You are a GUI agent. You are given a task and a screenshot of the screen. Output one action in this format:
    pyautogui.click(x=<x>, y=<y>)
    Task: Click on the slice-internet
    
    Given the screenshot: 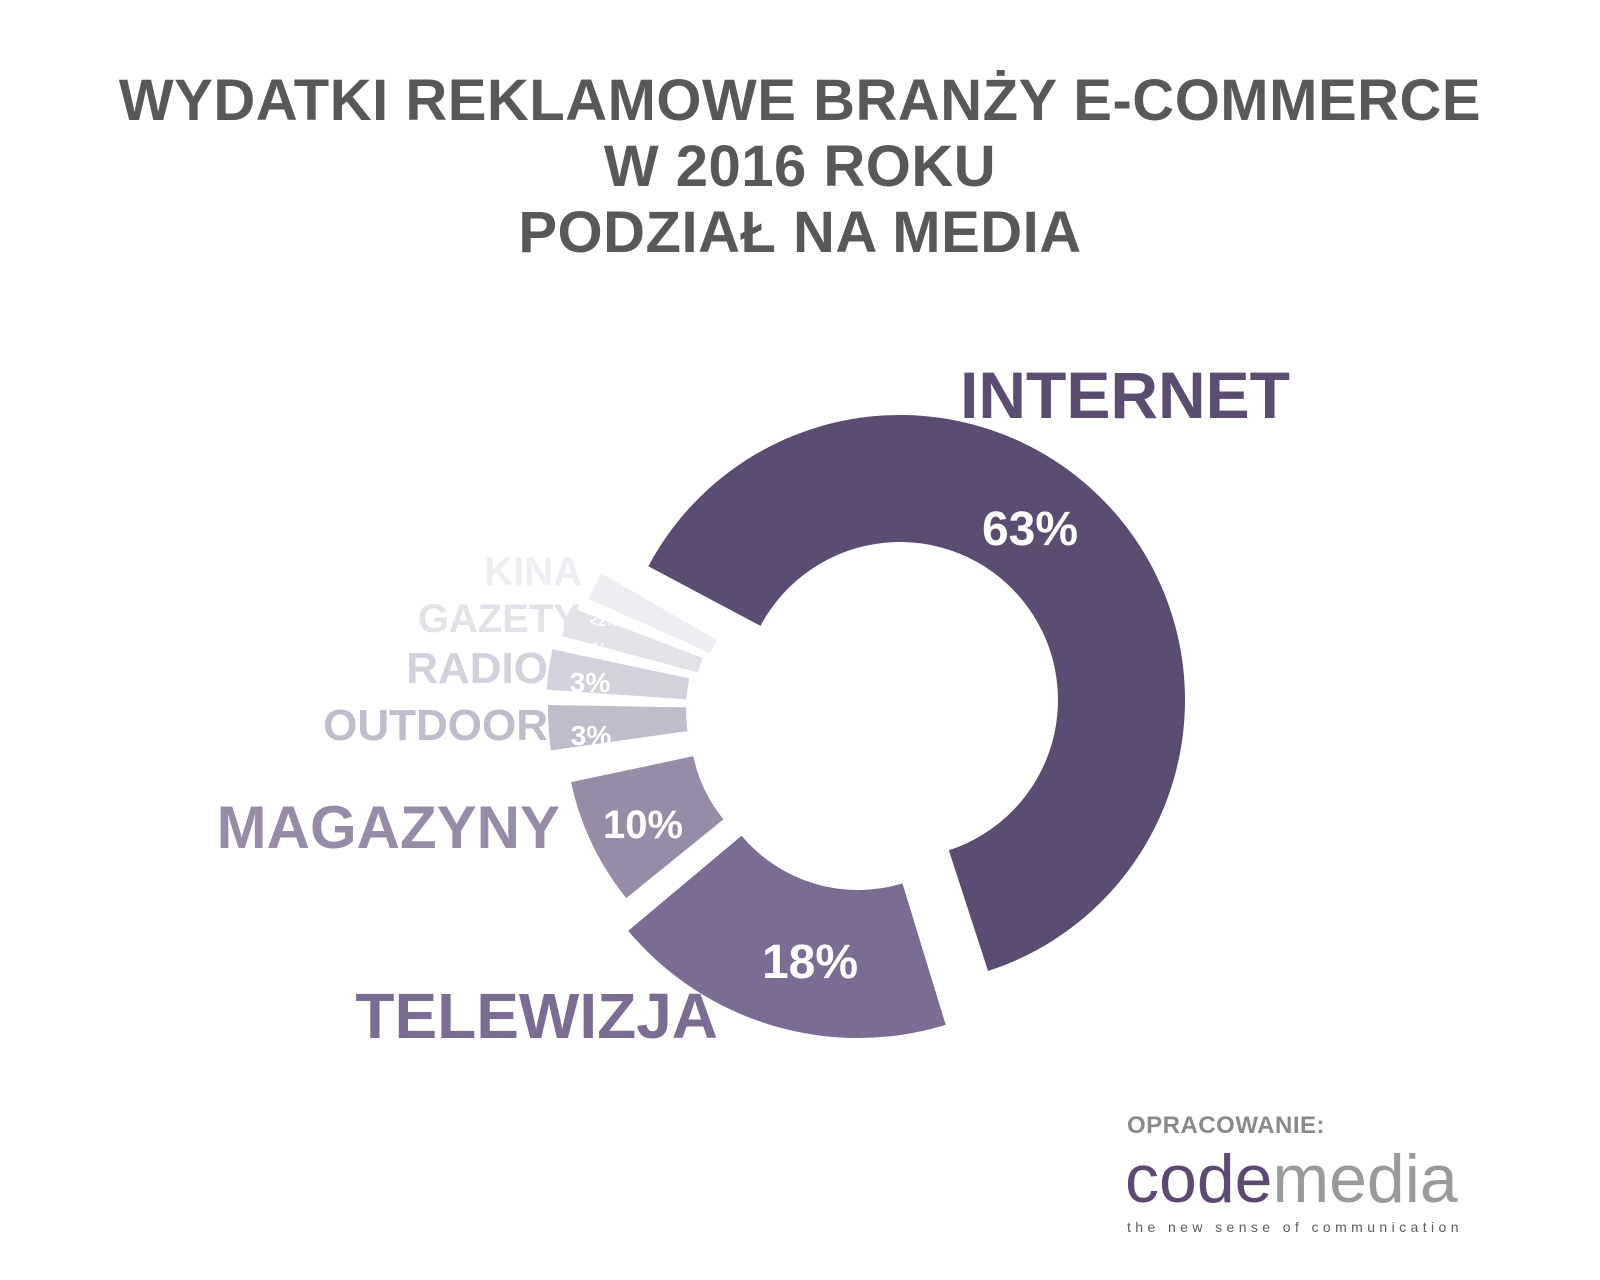 What is the action you would take?
    pyautogui.click(x=916, y=693)
    